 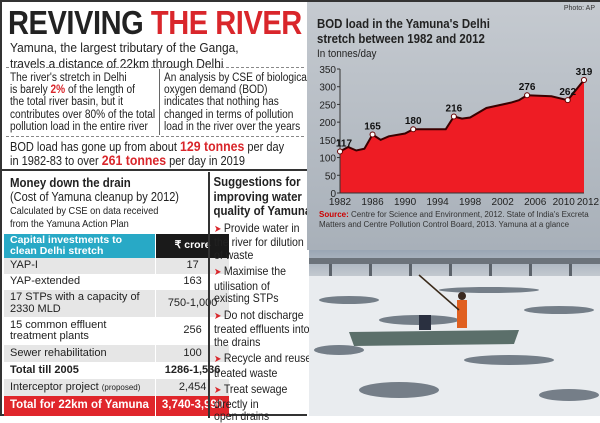 I want to click on highlight: 261 tonnes, so click(x=134, y=160).